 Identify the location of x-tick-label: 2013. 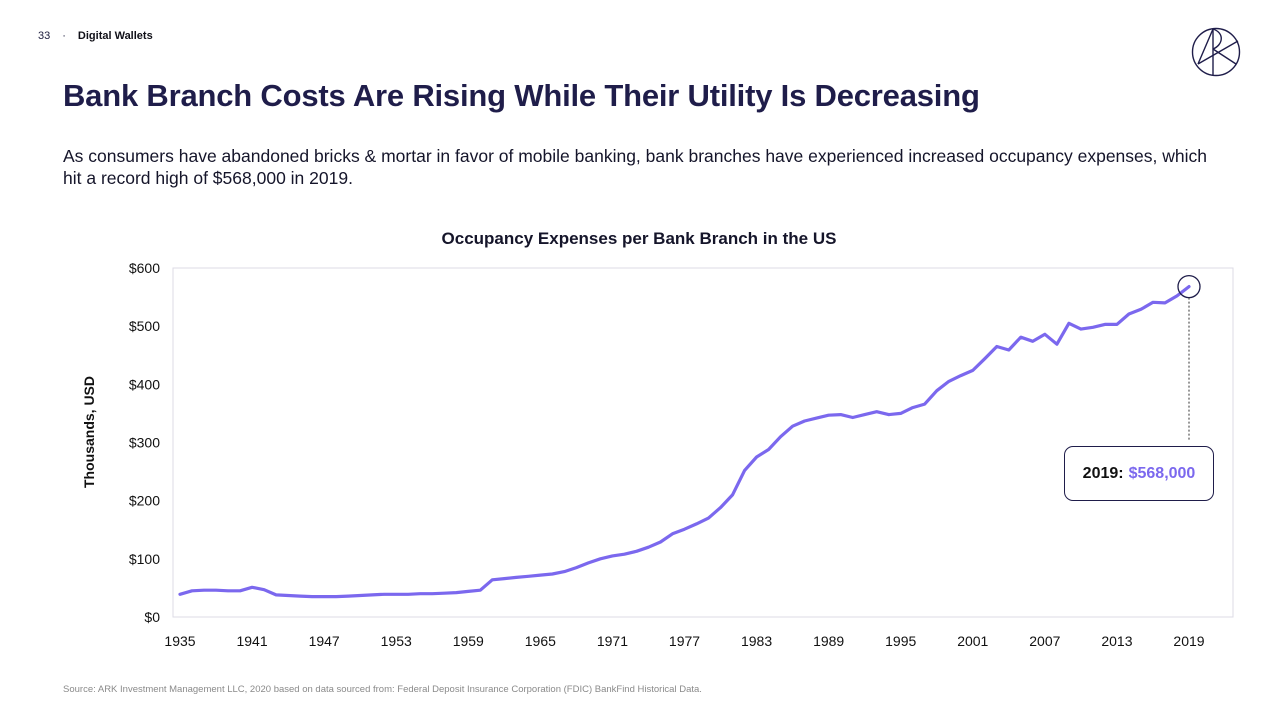
(1116, 641).